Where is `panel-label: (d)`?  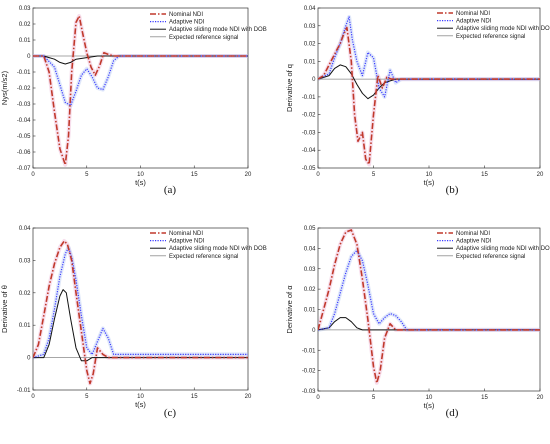 panel-label: (d) is located at coordinates (452, 413).